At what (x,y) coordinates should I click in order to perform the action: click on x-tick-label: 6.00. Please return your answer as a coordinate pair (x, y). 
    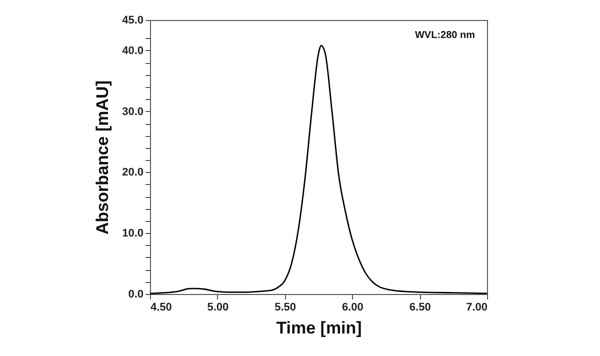
    Looking at the image, I should click on (353, 308).